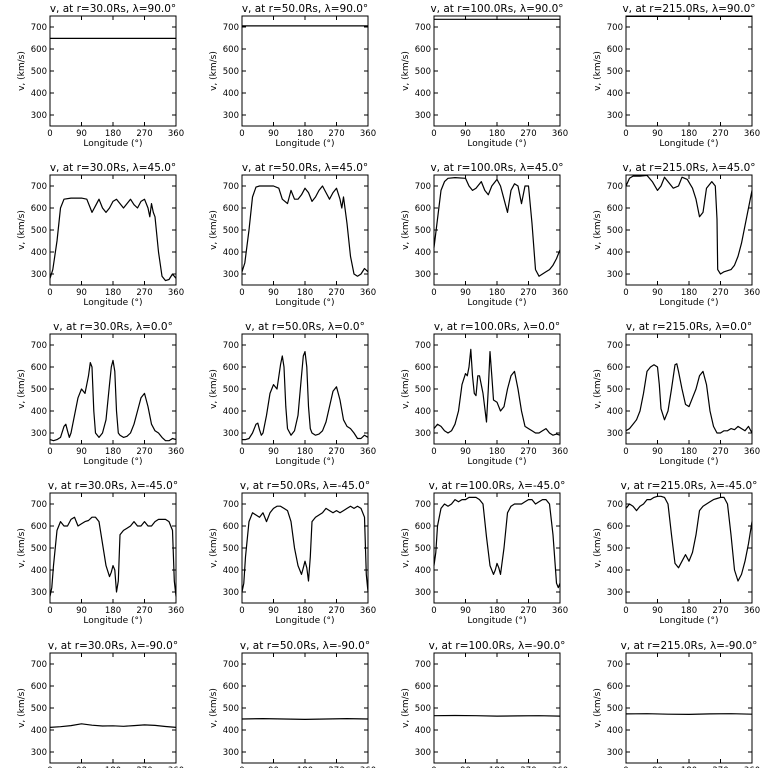  I want to click on subplot-title: v, at r=215.0Rs, λ=90.0°, so click(688, 9).